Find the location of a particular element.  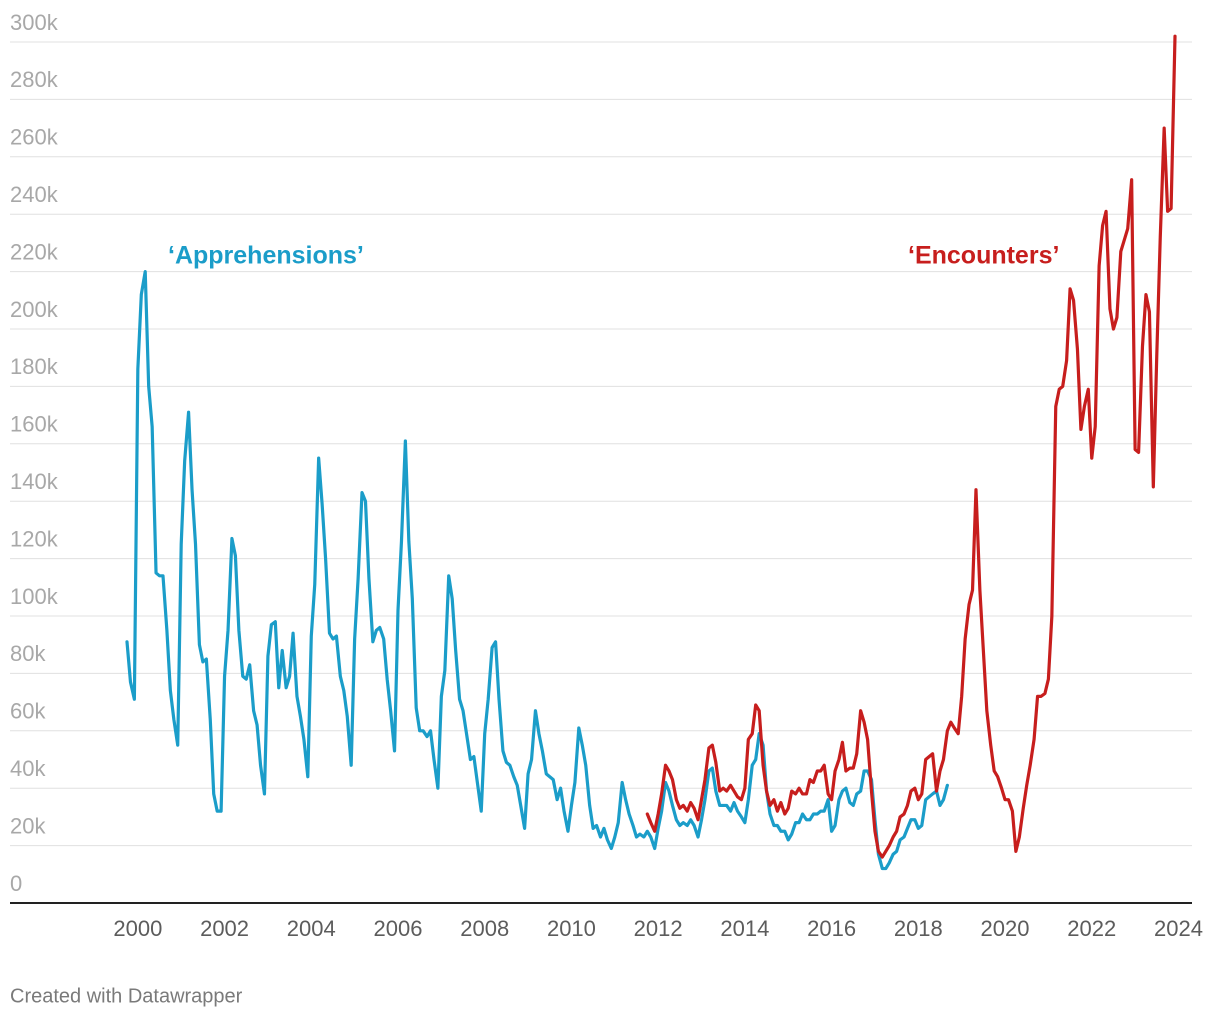

y-tick-label: 180k is located at coordinates (34, 366).